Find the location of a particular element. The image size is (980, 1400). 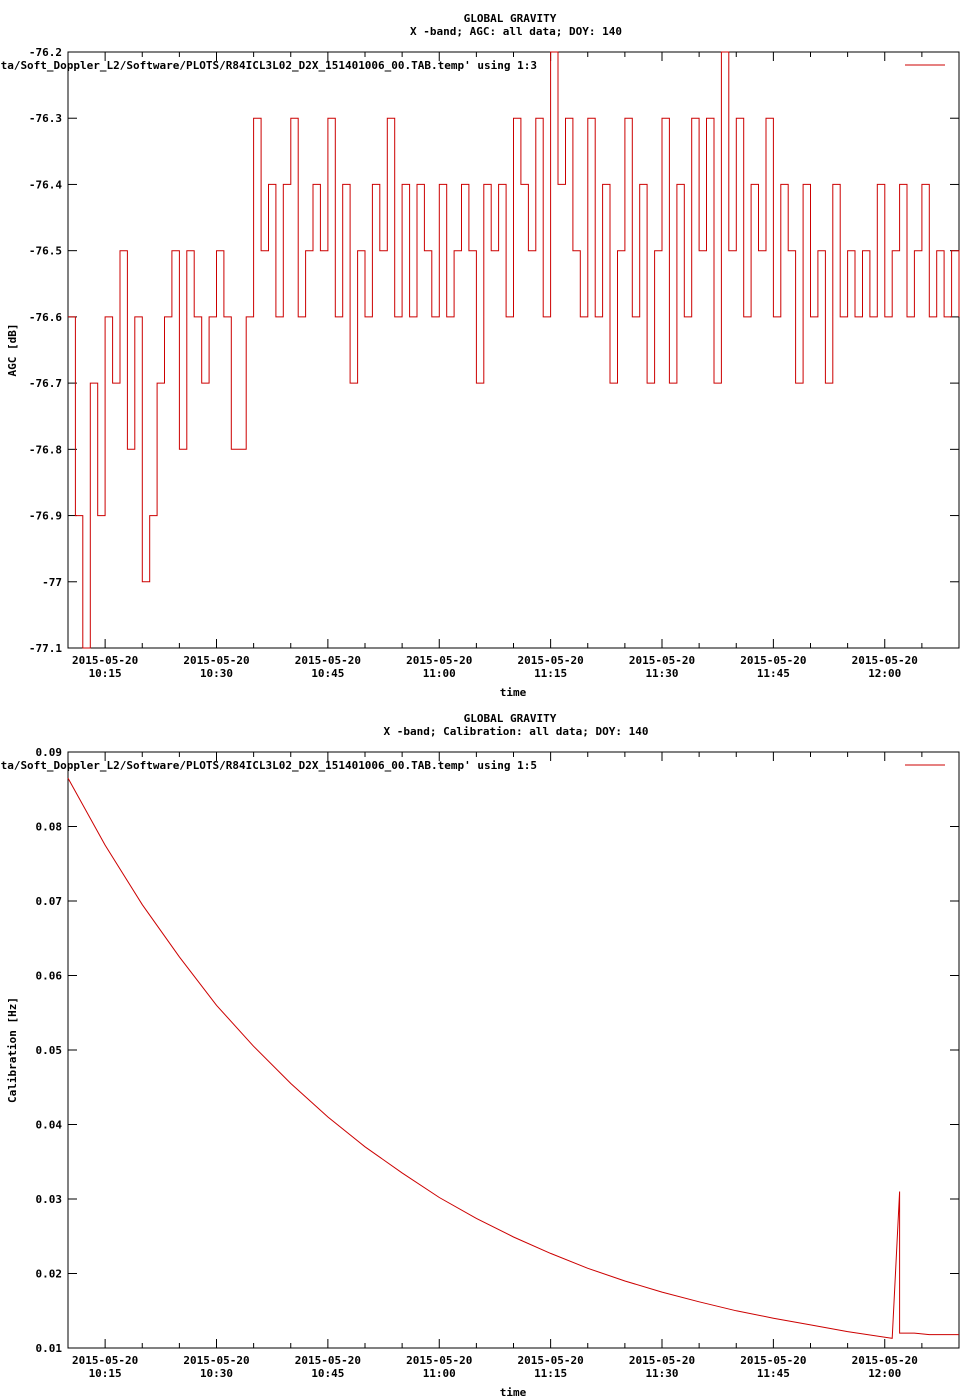

agc-x-tick-time-label: 10:15 is located at coordinates (105, 673).